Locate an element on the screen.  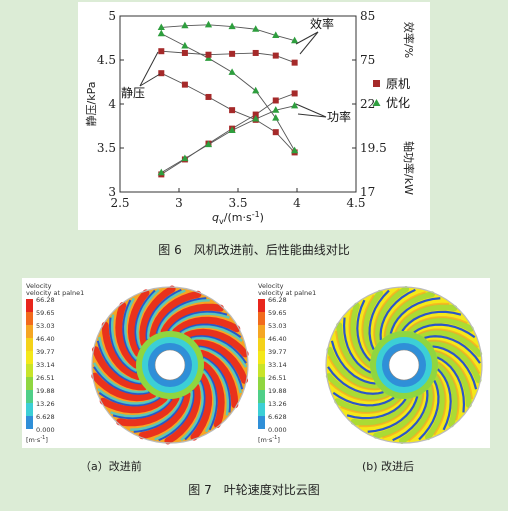
colorbar-value: 13.26 is located at coordinates (277, 404).